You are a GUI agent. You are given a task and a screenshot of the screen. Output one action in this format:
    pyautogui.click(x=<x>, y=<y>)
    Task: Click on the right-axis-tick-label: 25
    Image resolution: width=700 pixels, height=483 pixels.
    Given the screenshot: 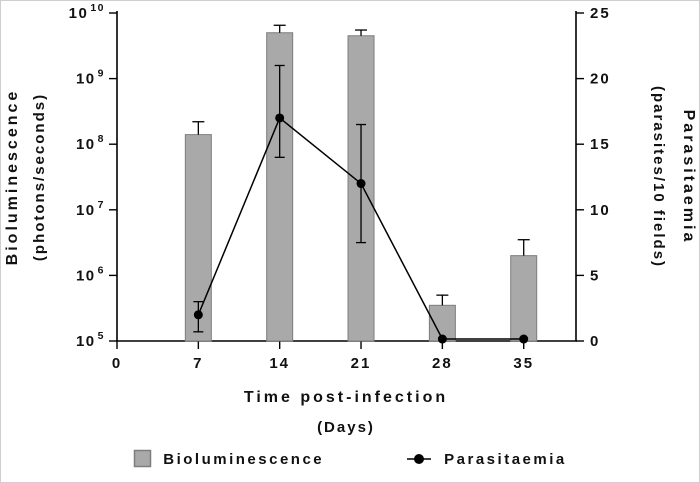 What is the action you would take?
    pyautogui.click(x=600, y=13)
    